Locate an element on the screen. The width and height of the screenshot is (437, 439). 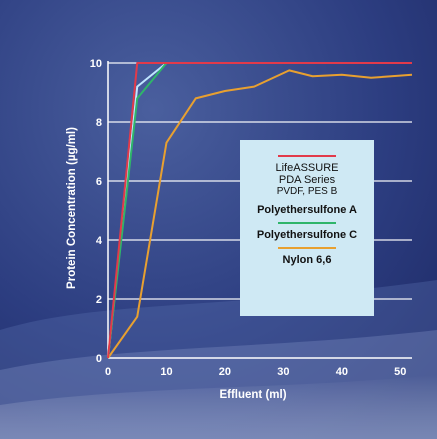
y-tick-label: 4 is located at coordinates (99, 241).